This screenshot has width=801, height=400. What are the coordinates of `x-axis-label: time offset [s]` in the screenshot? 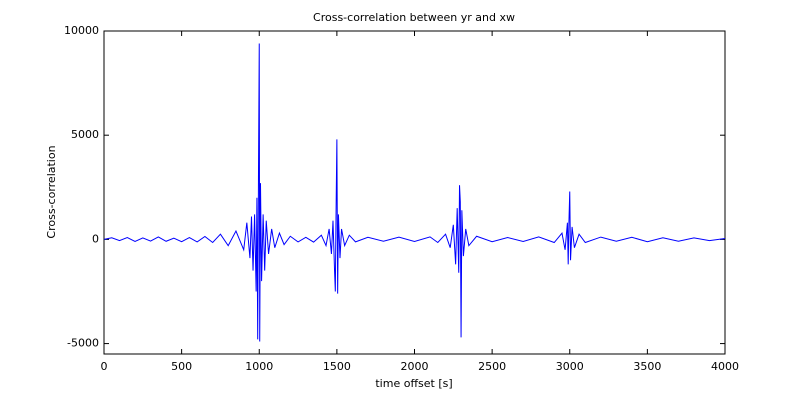 It's located at (413, 383).